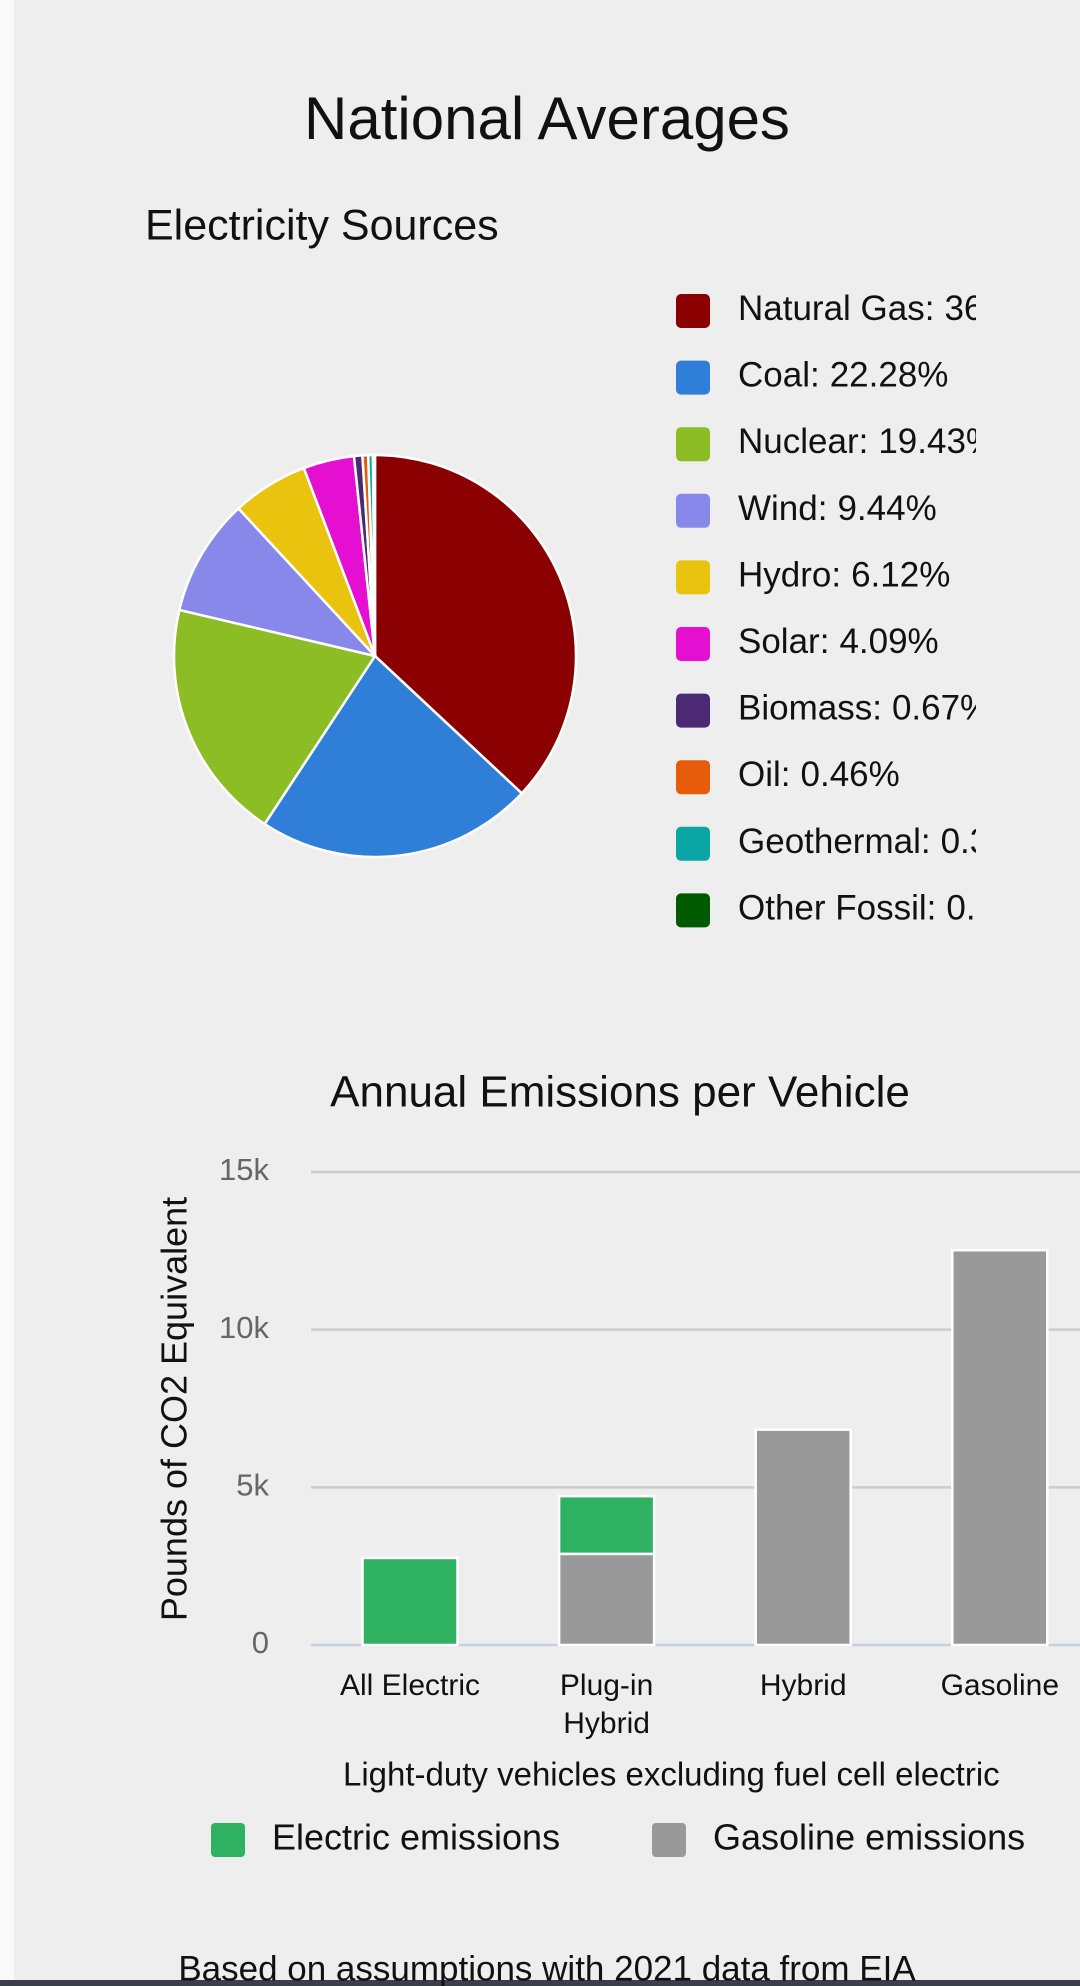  I want to click on y-tick-label: 15k, so click(244, 1169).